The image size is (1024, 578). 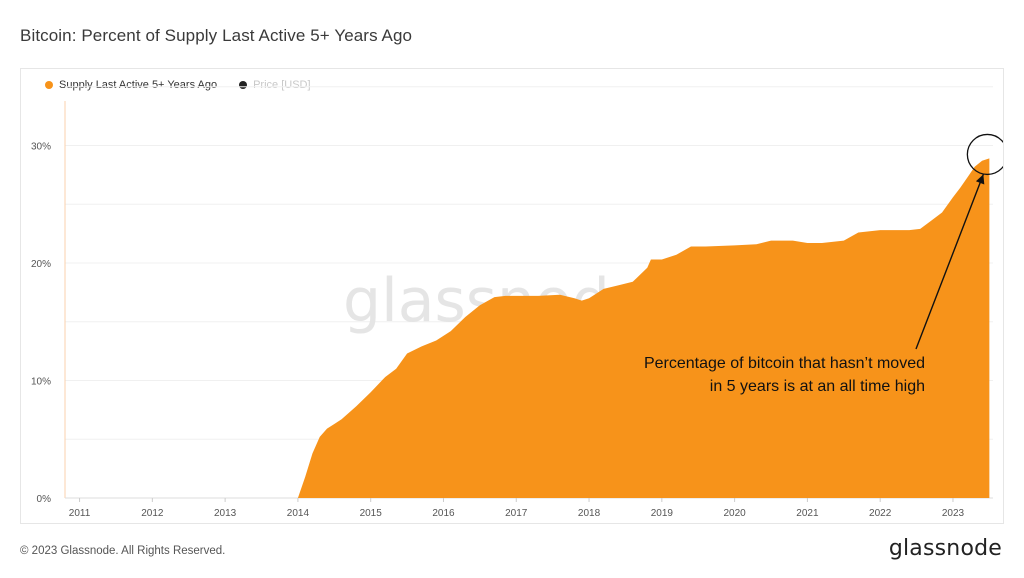 What do you see at coordinates (298, 513) in the screenshot?
I see `x-tick-label: 2014` at bounding box center [298, 513].